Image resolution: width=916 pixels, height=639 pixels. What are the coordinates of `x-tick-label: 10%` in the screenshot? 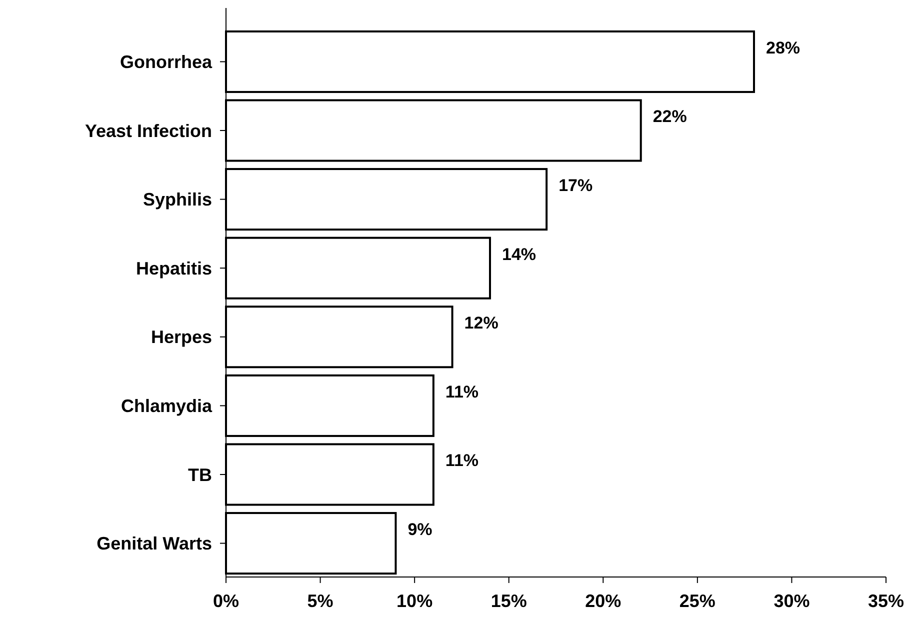 It's located at (414, 601).